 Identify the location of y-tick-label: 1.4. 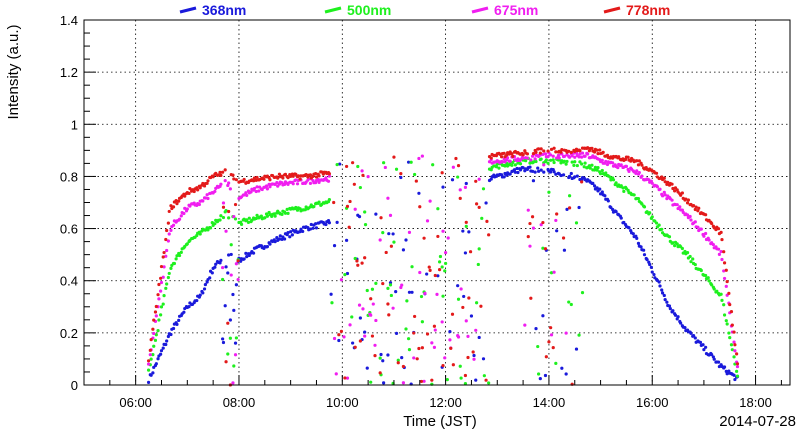
(69, 20).